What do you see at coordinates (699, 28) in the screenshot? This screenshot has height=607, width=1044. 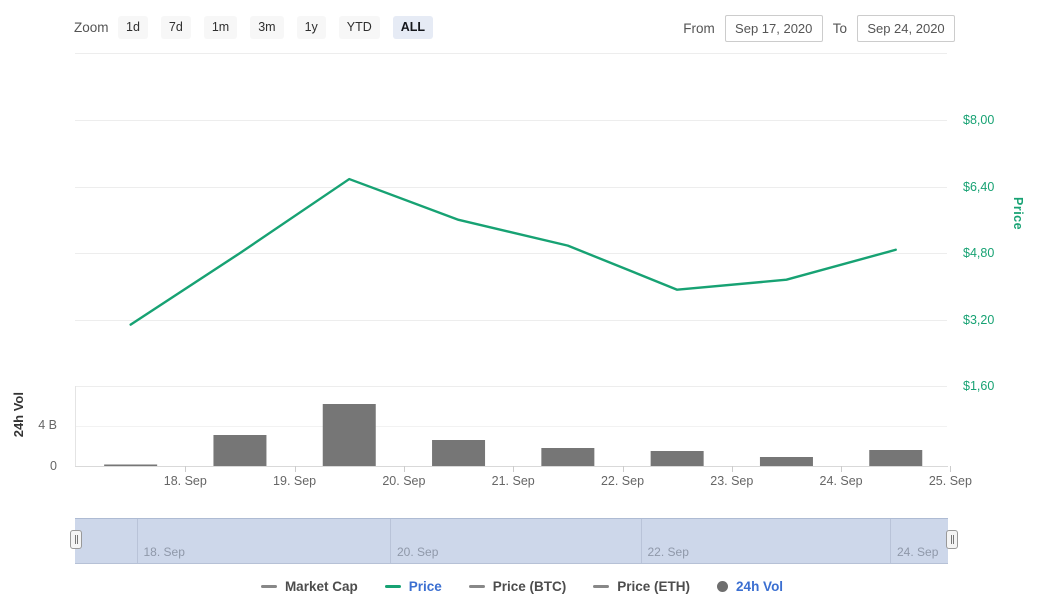 I see `from-label: From` at bounding box center [699, 28].